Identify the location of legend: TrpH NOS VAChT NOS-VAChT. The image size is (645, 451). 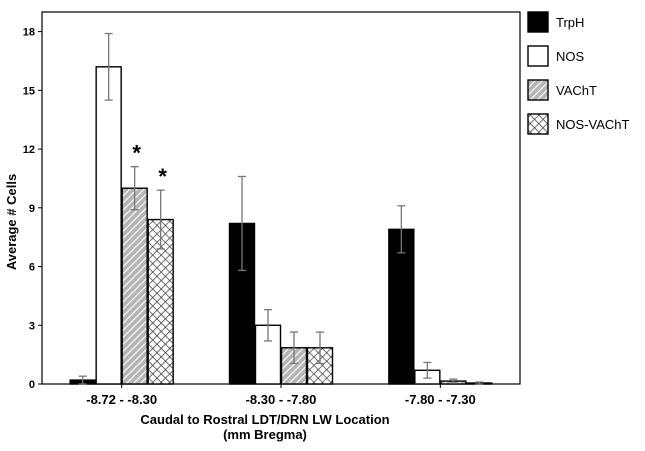
(578, 73).